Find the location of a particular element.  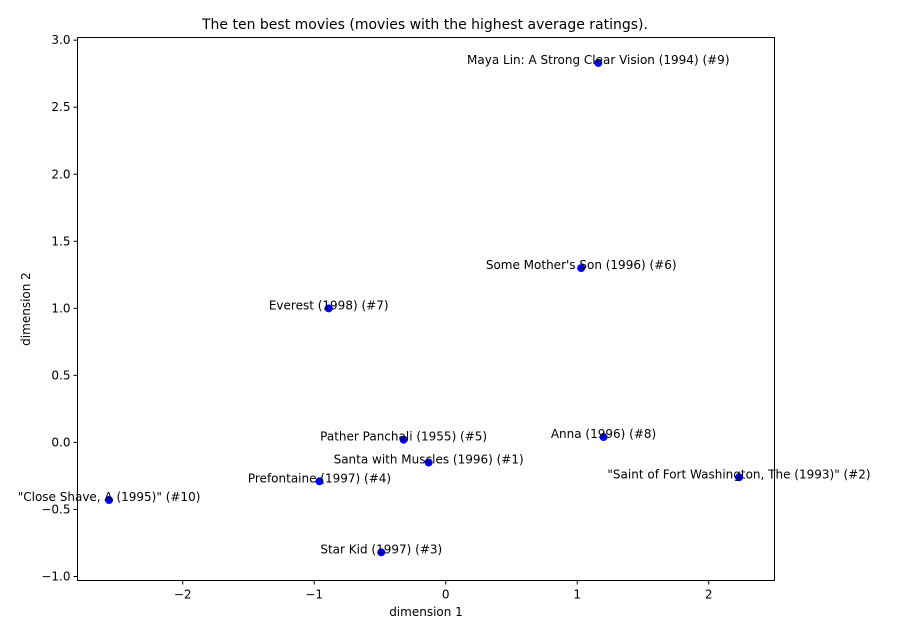

point-label: Some Mother's Son (1996) (#6) is located at coordinates (581, 265).